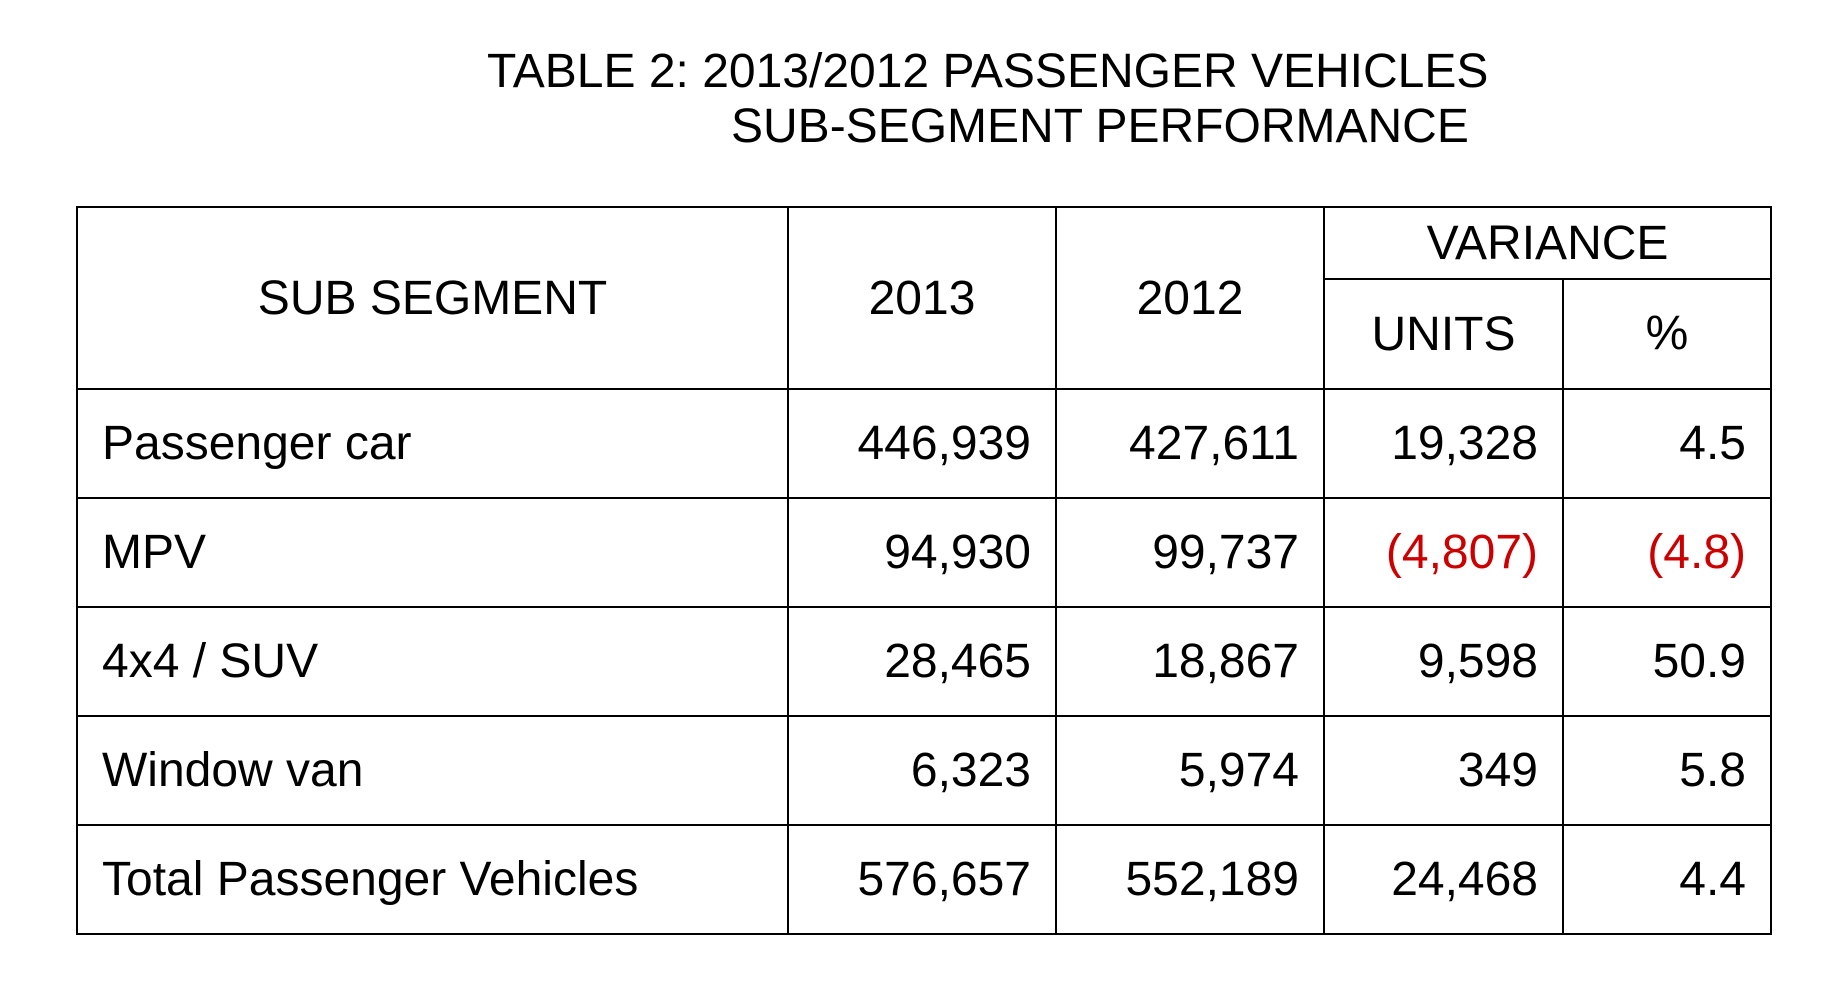 Image resolution: width=1841 pixels, height=986 pixels. Describe the element at coordinates (1443, 334) in the screenshot. I see `header-units: UNITS` at that location.